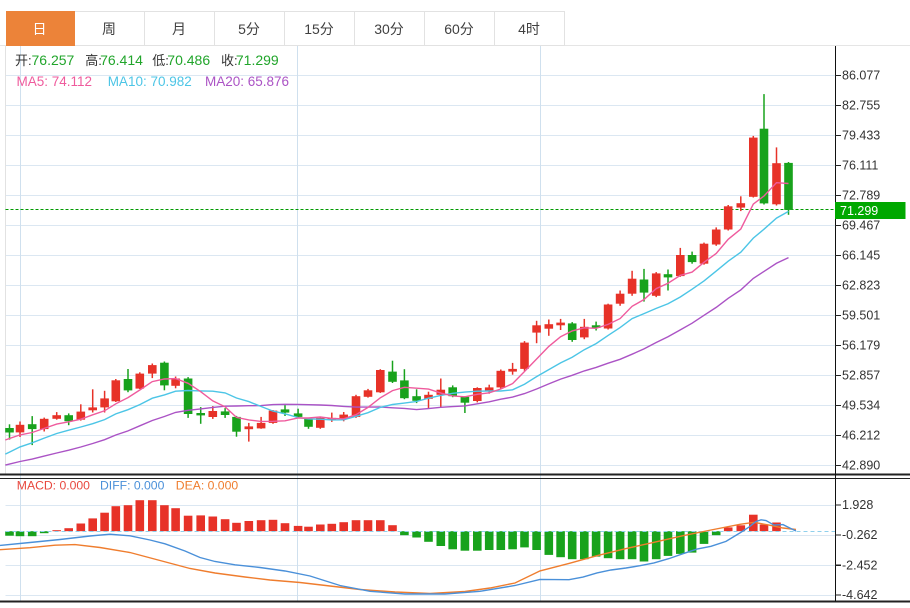 The height and width of the screenshot is (608, 910). Describe the element at coordinates (247, 81) in the screenshot. I see `svg-text: MA20: 65.876` at that location.